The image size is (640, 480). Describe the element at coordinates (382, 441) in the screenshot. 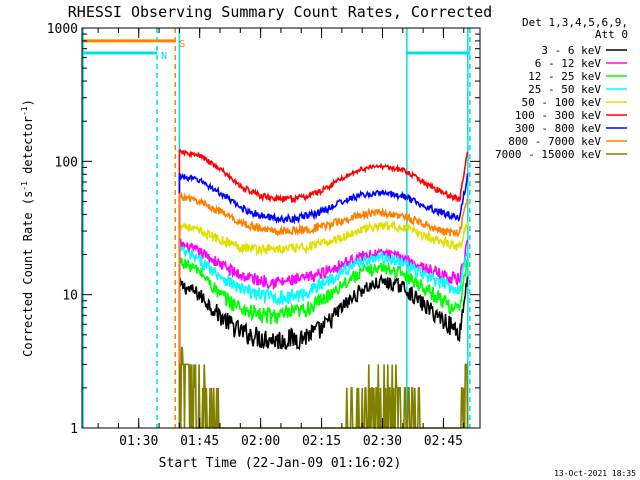

I see `x-tick-label: 02:30` at that location.